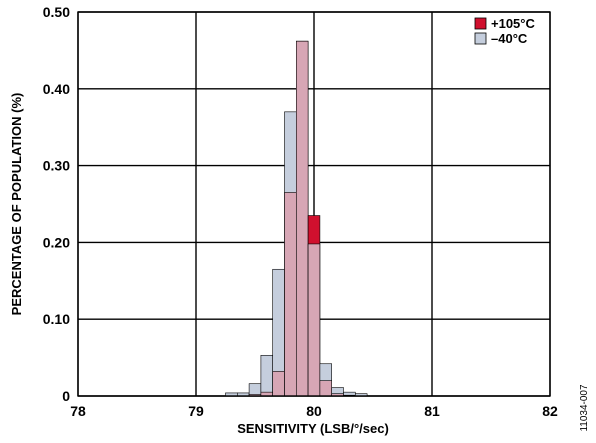 The width and height of the screenshot is (596, 443). I want to click on y-tick-label: 0, so click(66, 396).